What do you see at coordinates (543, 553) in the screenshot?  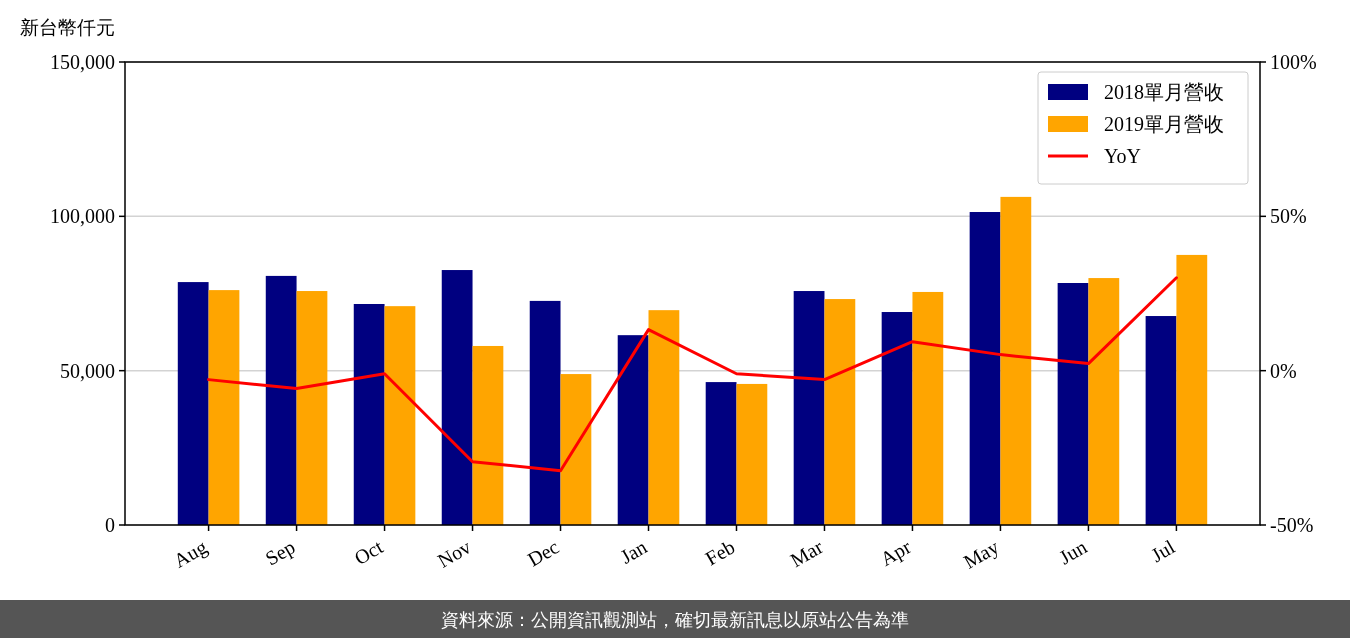 I see `x-tick-label: Dec` at bounding box center [543, 553].